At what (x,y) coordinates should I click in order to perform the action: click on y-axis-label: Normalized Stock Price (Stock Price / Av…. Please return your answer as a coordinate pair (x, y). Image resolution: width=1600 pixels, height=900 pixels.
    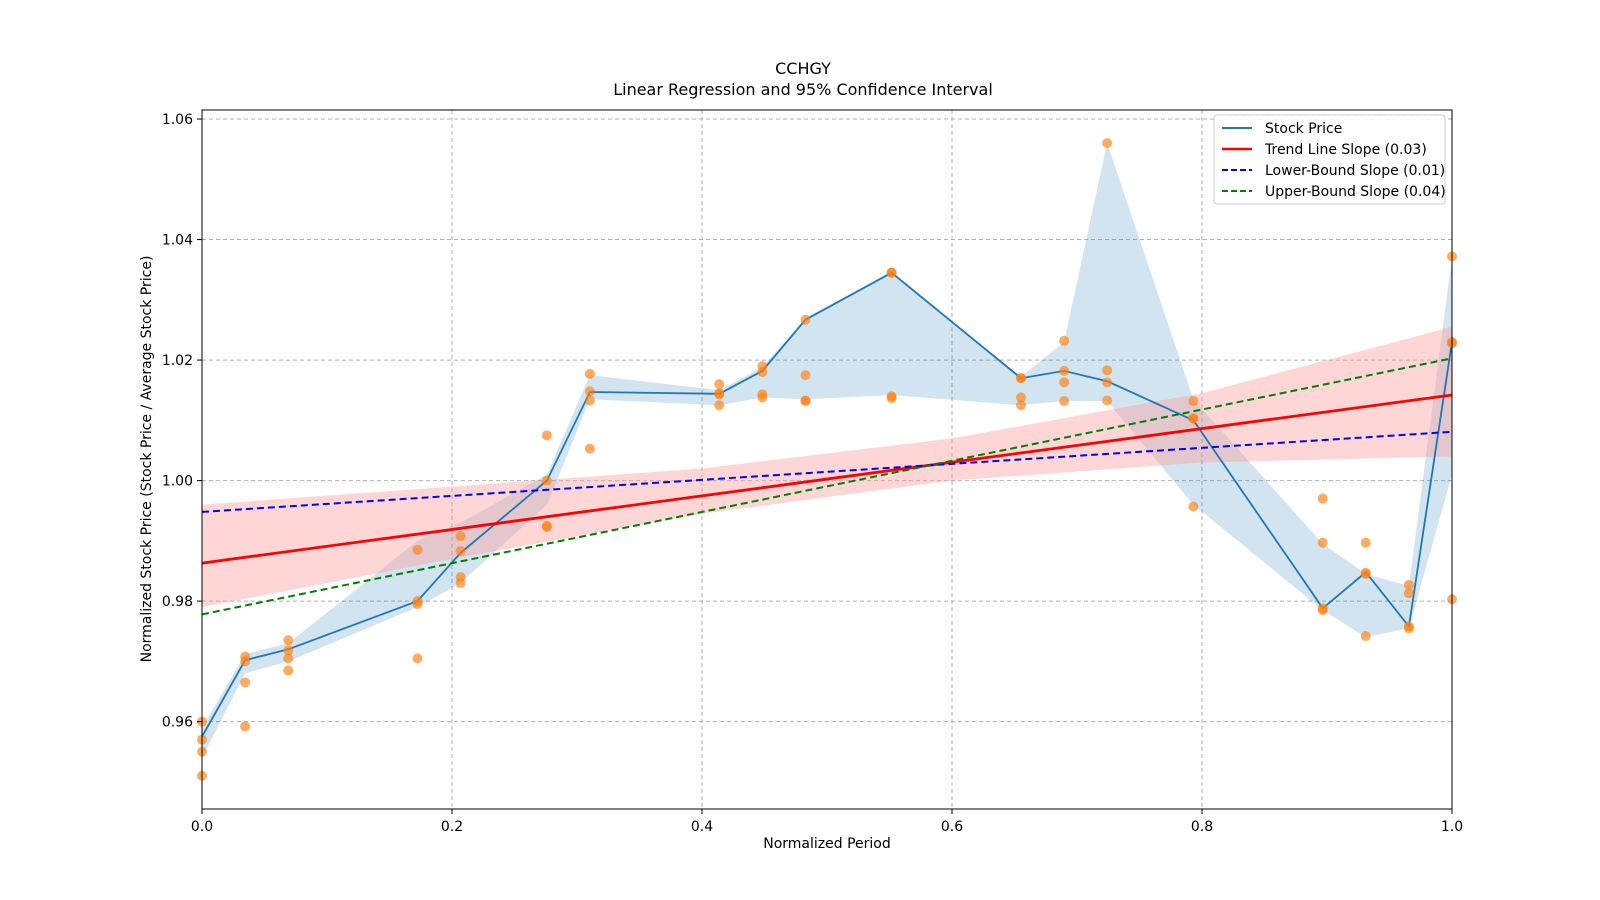
    Looking at the image, I should click on (147, 459).